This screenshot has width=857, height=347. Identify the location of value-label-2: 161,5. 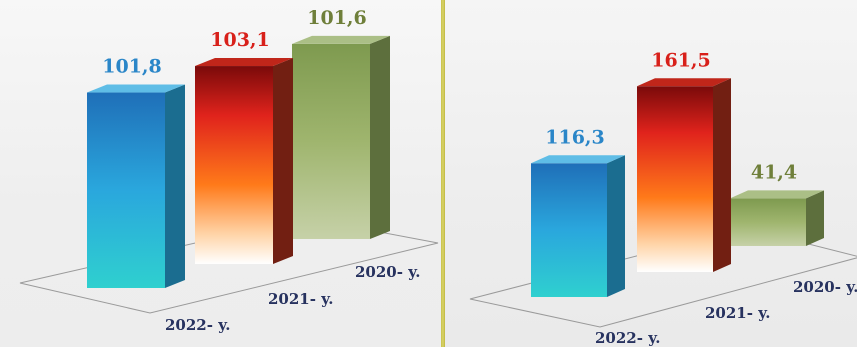
(681, 60).